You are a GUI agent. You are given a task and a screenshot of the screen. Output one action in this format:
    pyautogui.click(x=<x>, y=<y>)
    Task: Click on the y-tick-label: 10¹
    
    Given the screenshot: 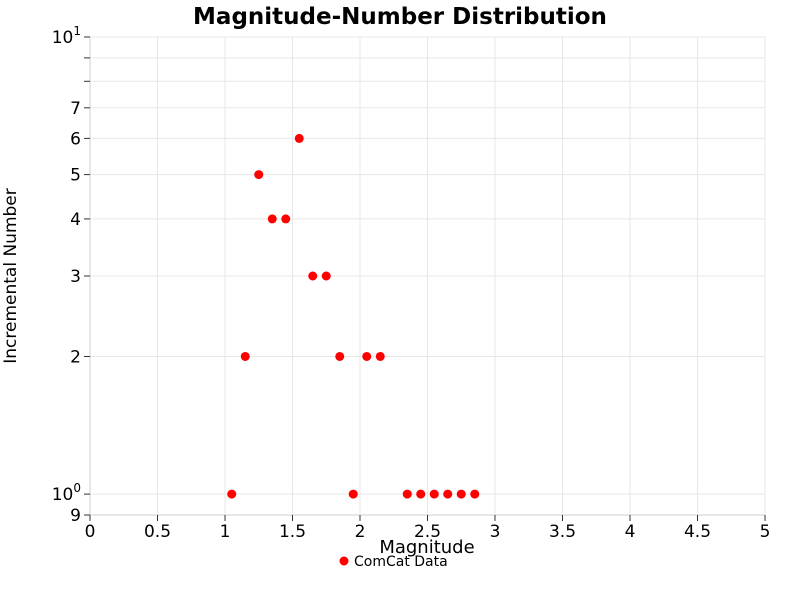 What is the action you would take?
    pyautogui.click(x=66, y=36)
    